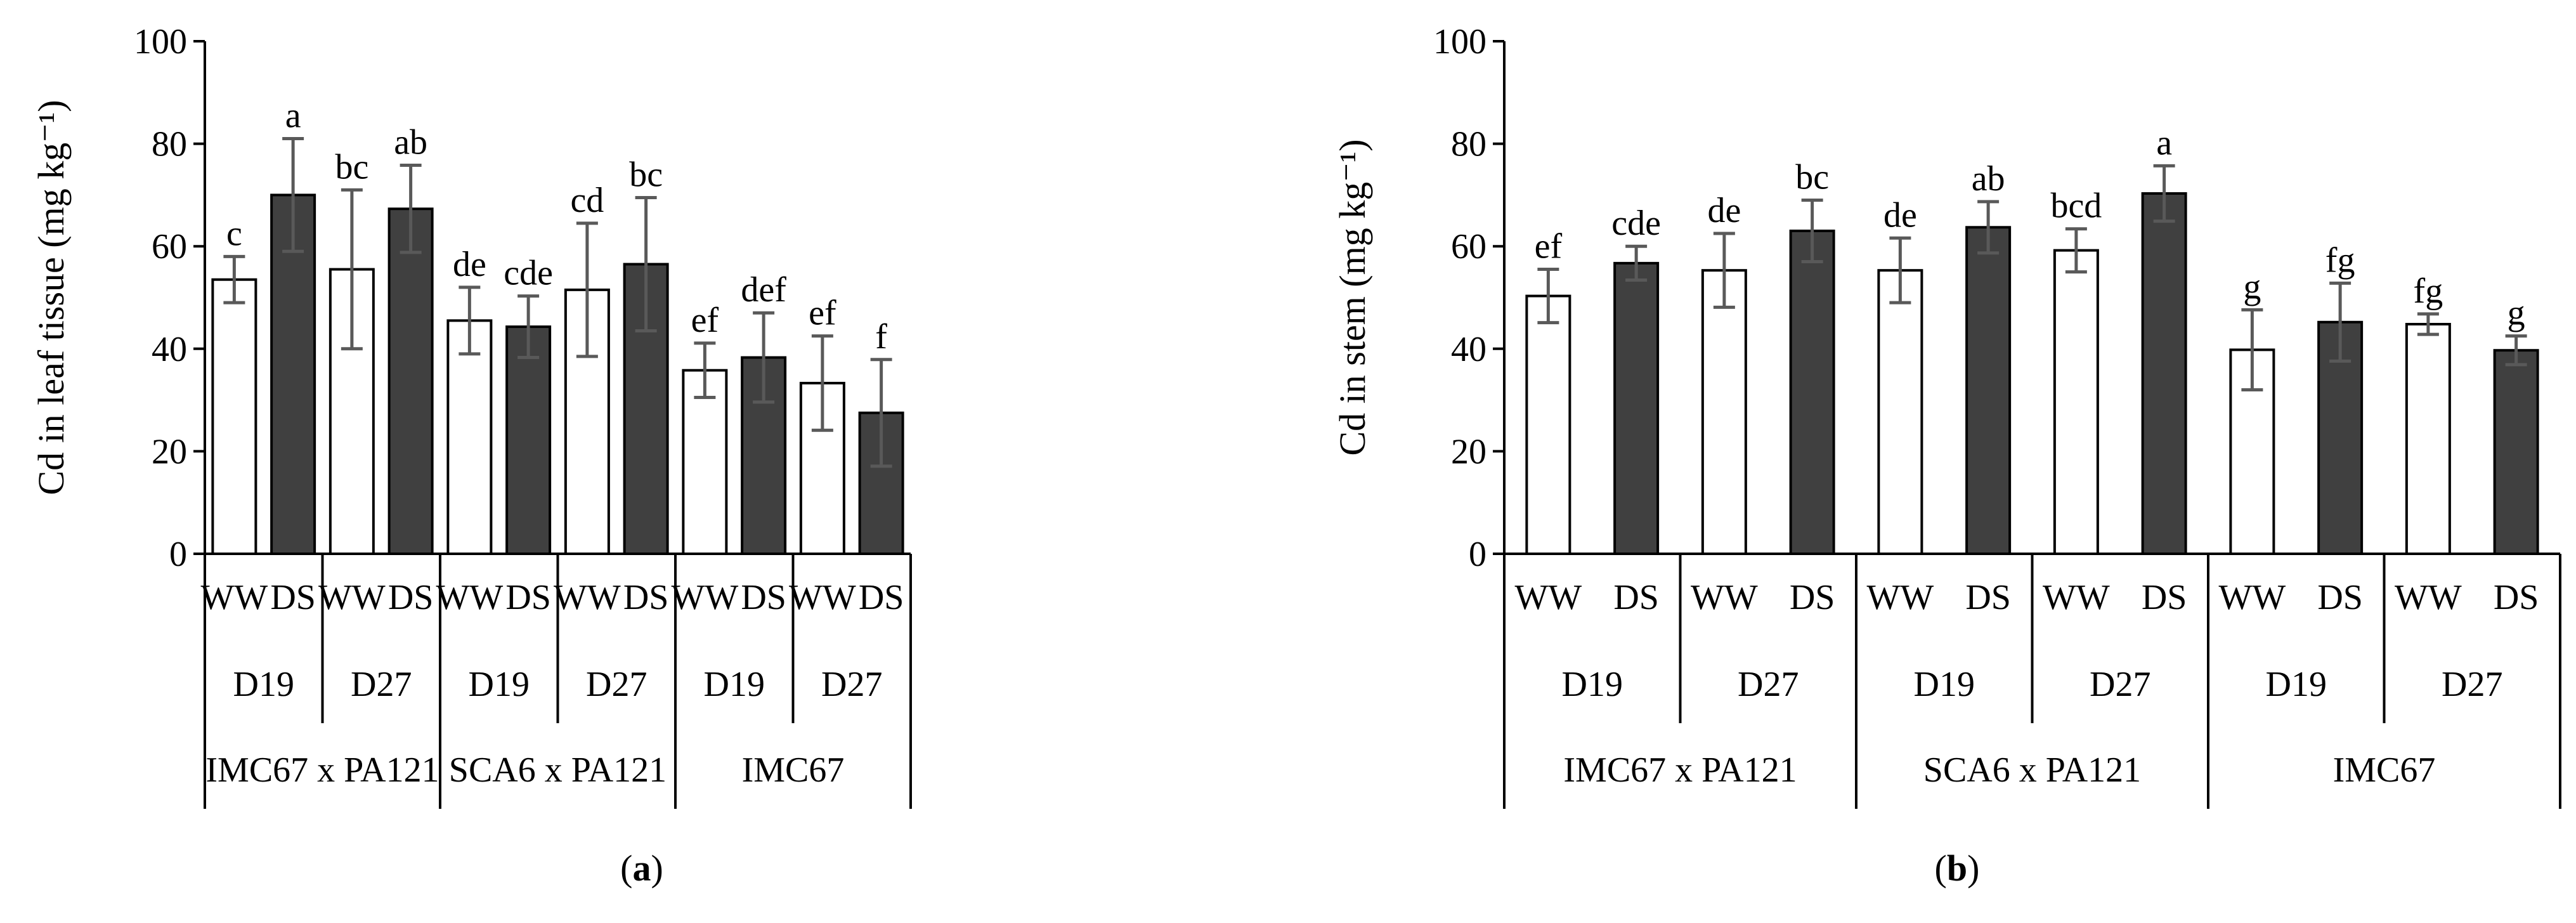 The height and width of the screenshot is (923, 2576). Describe the element at coordinates (51, 297) in the screenshot. I see `y-axis-title: Cd in leaf tissue (mg kg⁻¹)` at that location.